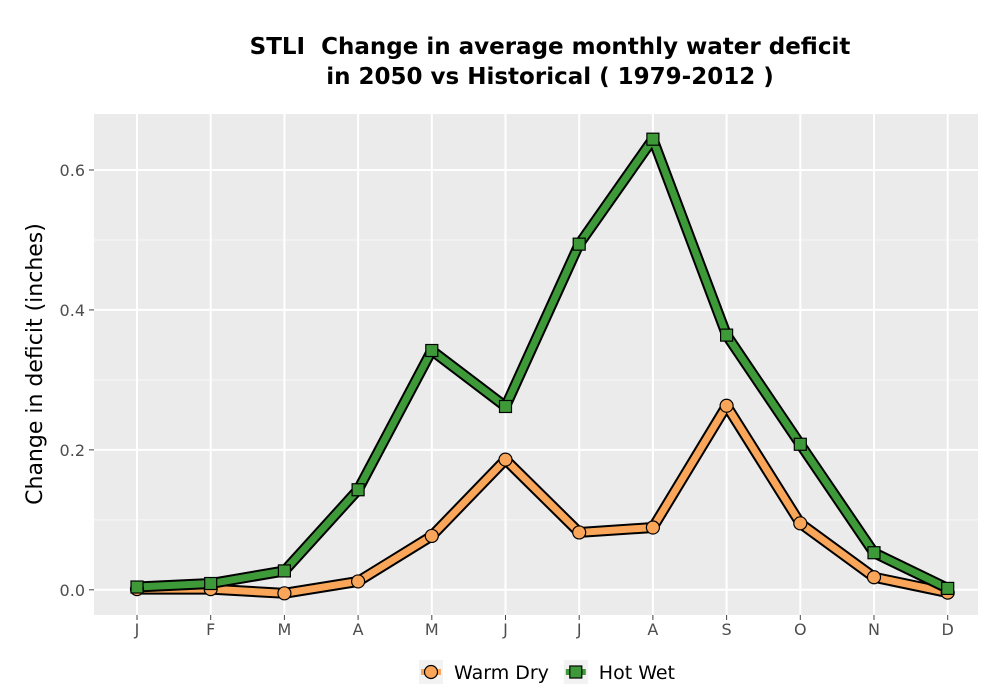  I want to click on x-tick-label: D, so click(948, 629).